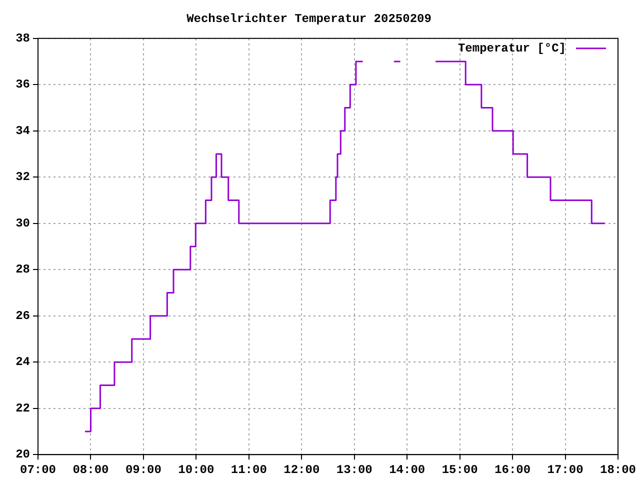  I want to click on legend-label: Temperatur [°C], so click(512, 48).